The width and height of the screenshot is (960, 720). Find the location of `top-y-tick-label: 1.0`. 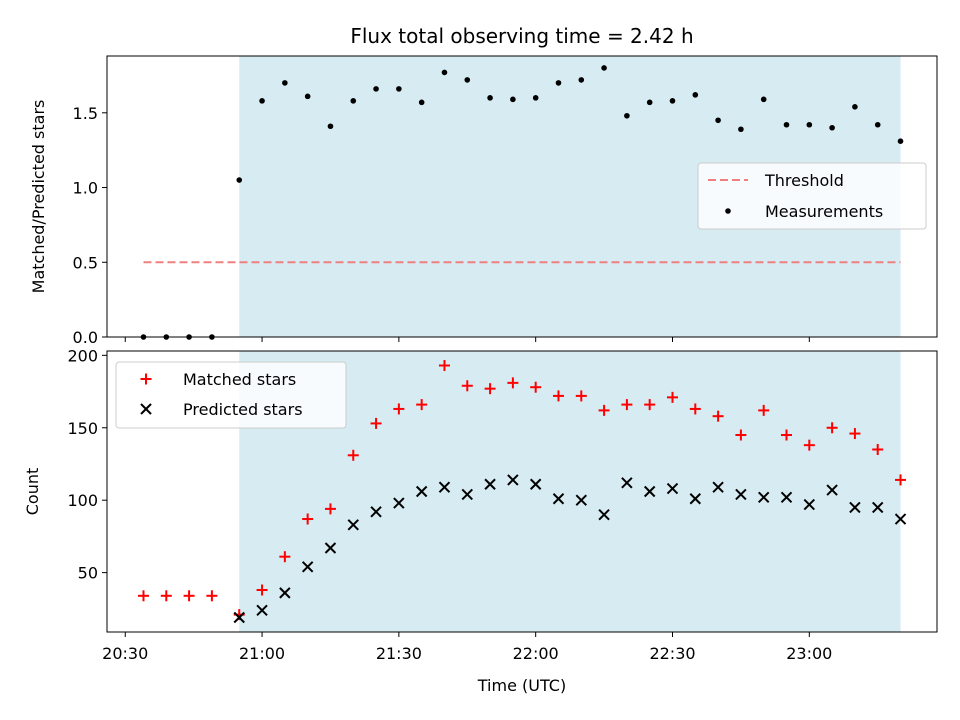

top-y-tick-label: 1.0 is located at coordinates (85, 188).